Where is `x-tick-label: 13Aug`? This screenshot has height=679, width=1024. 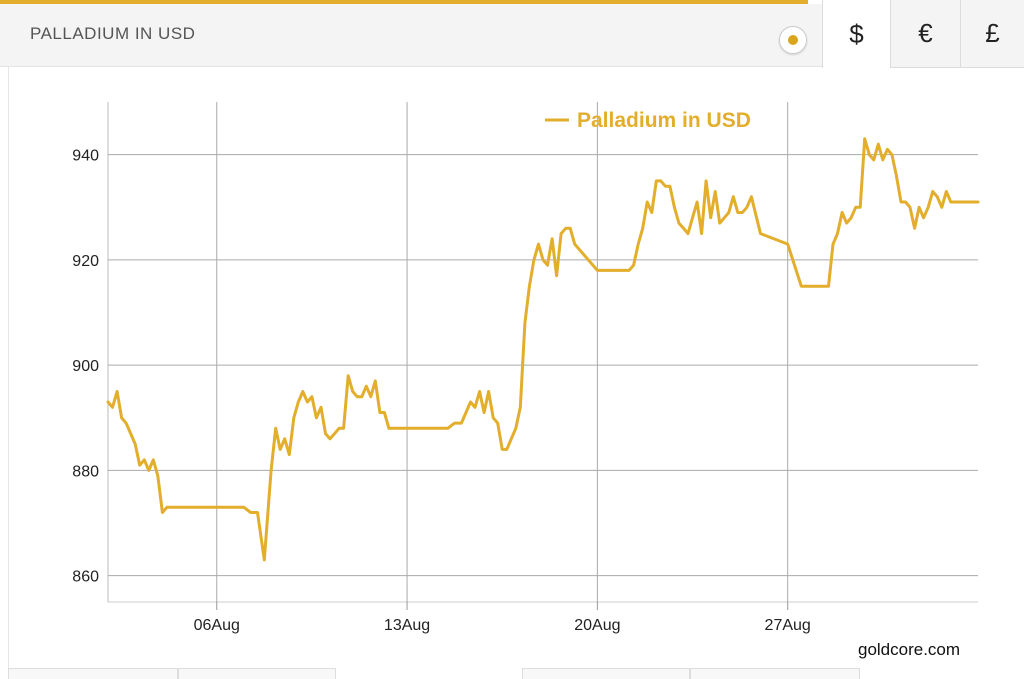
x-tick-label: 13Aug is located at coordinates (407, 625).